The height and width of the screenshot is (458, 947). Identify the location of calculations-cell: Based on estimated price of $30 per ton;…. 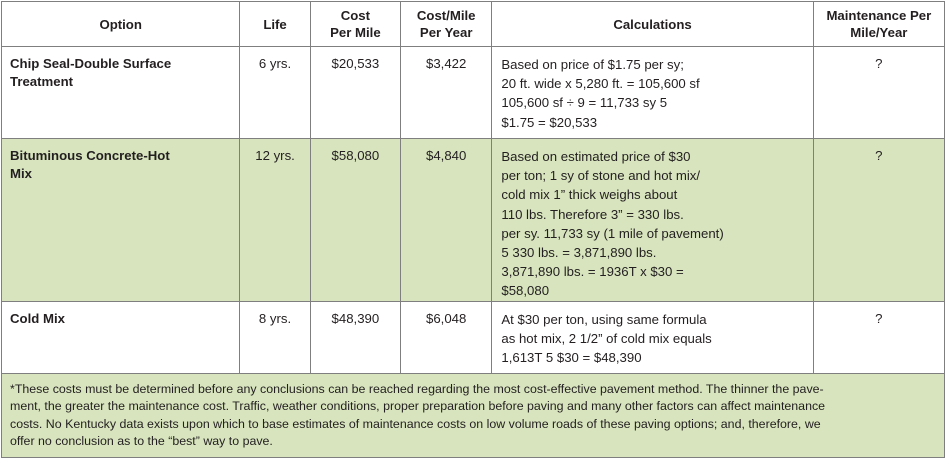
(652, 220).